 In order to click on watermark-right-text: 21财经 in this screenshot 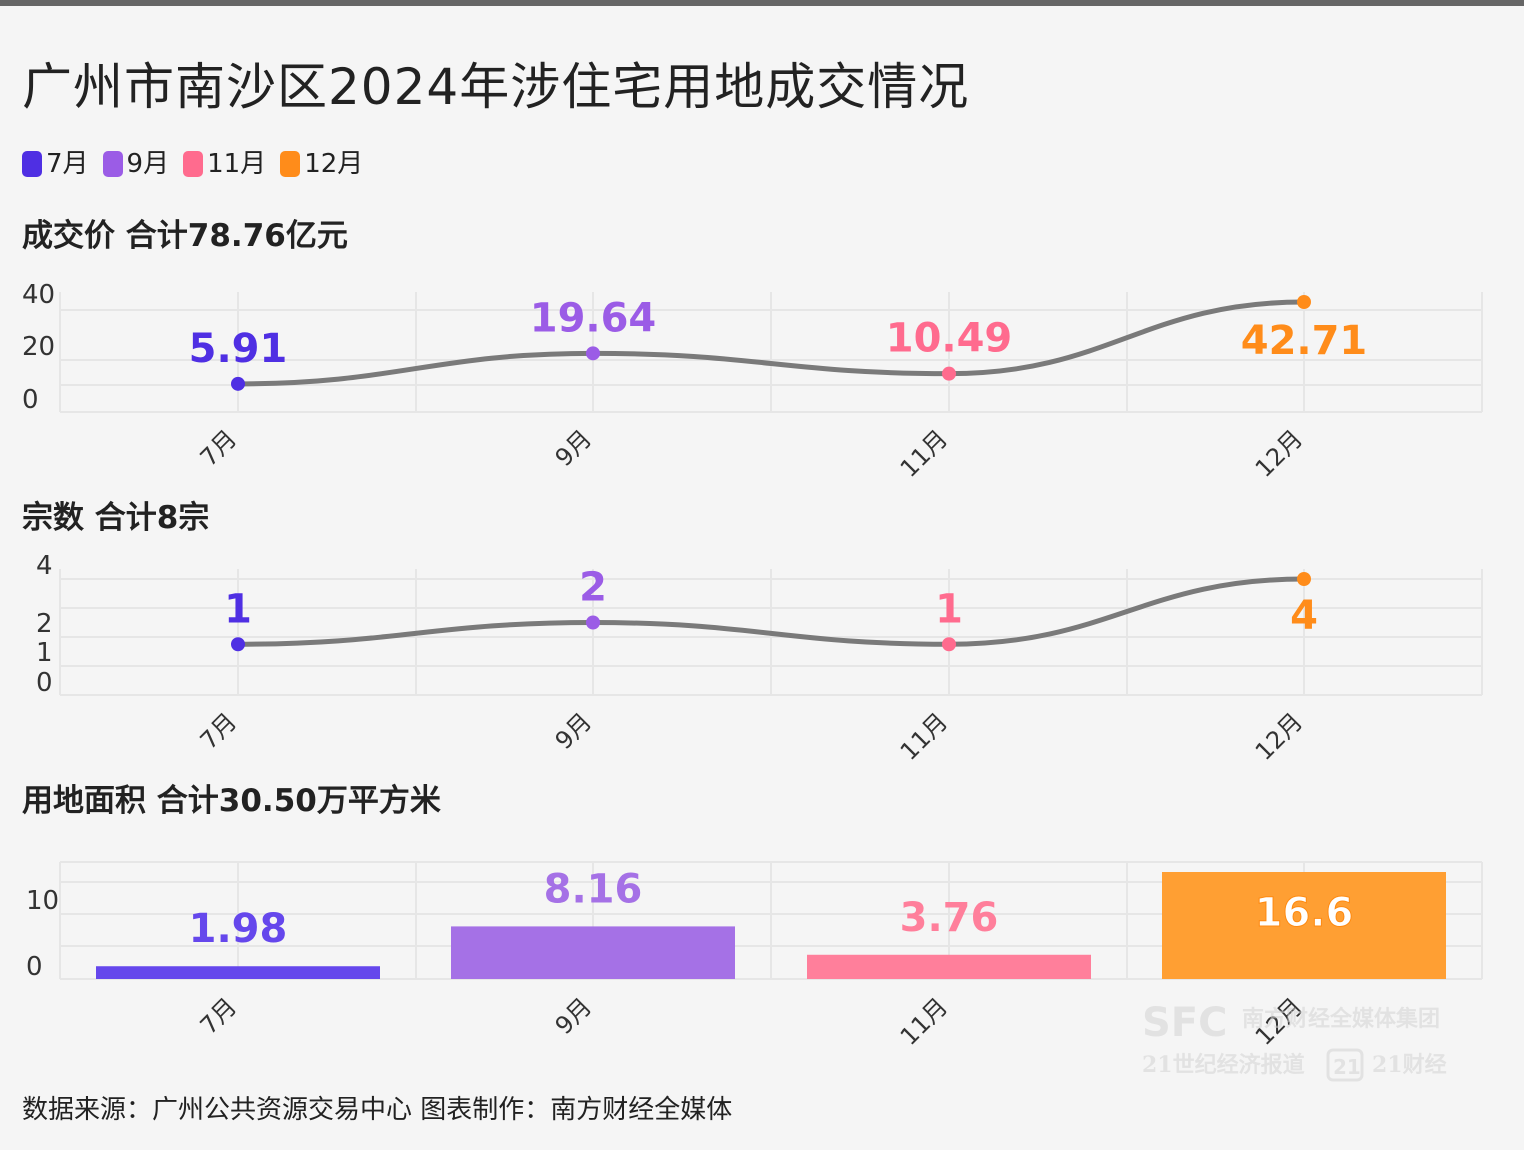, I will do `click(1409, 1065)`.